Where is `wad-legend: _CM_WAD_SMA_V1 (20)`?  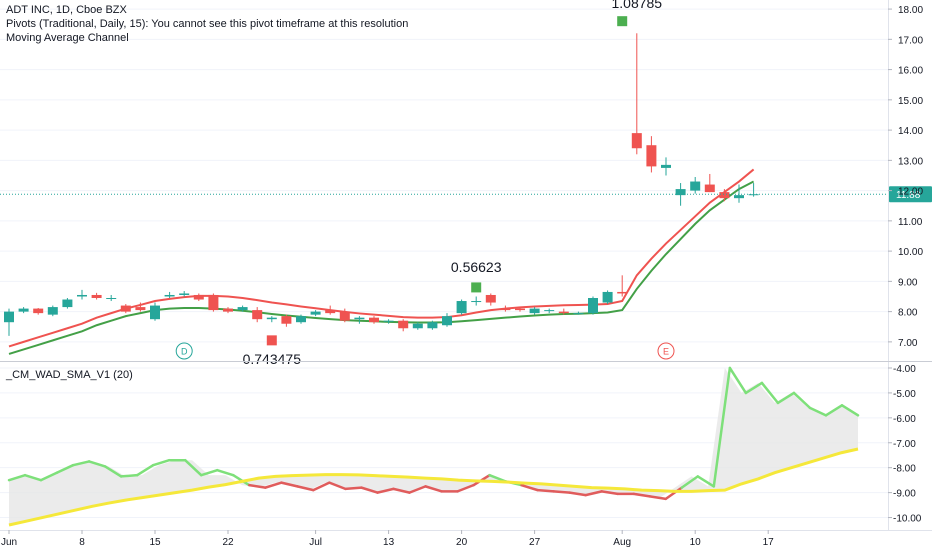
wad-legend: _CM_WAD_SMA_V1 (20) is located at coordinates (69, 375).